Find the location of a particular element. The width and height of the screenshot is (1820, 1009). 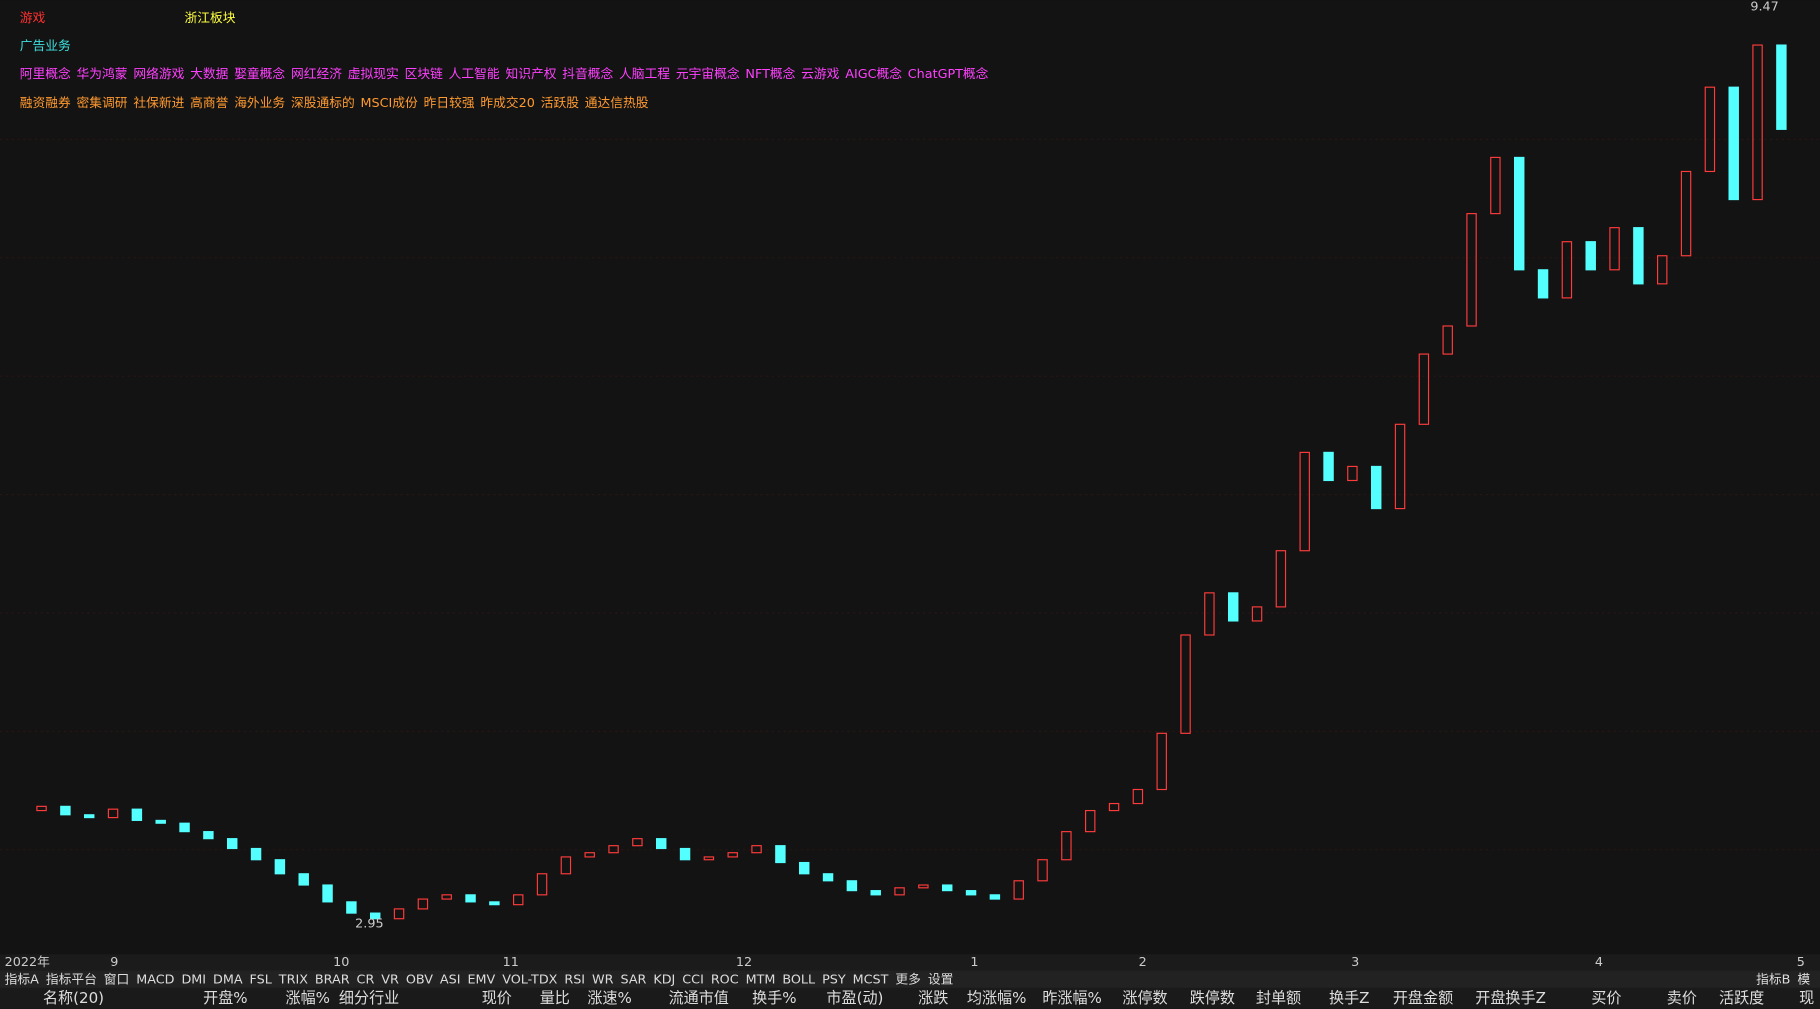

indicator-tab: VOL-TDX is located at coordinates (529, 979).